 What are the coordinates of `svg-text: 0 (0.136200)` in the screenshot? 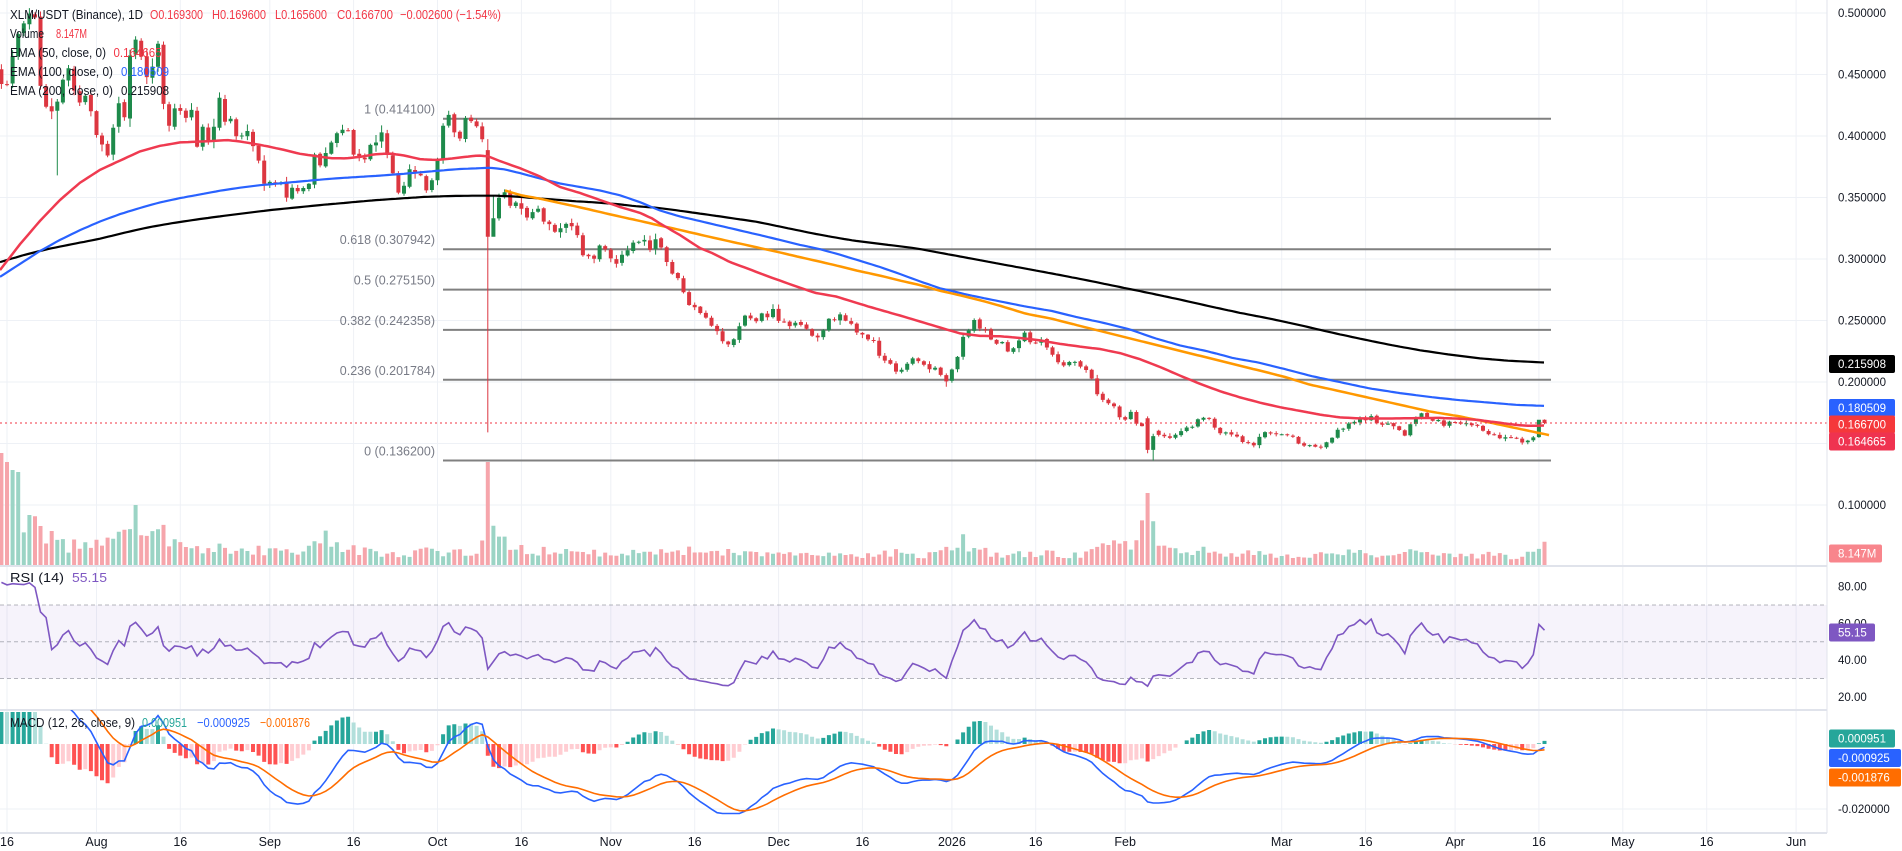 It's located at (399, 452).